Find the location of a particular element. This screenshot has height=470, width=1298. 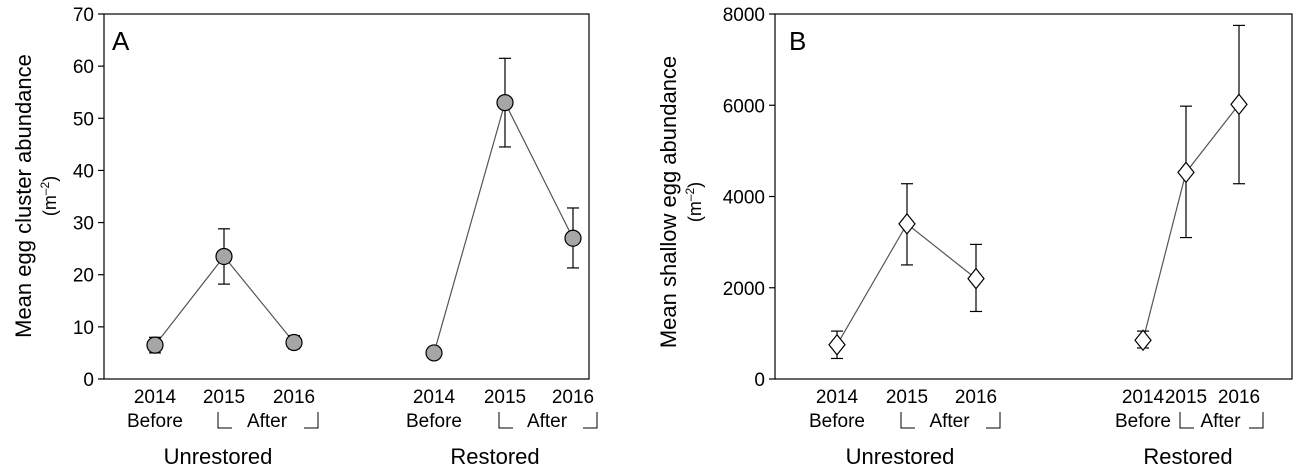

panel-b-y-axis-unit: (m–2) is located at coordinates (694, 202).